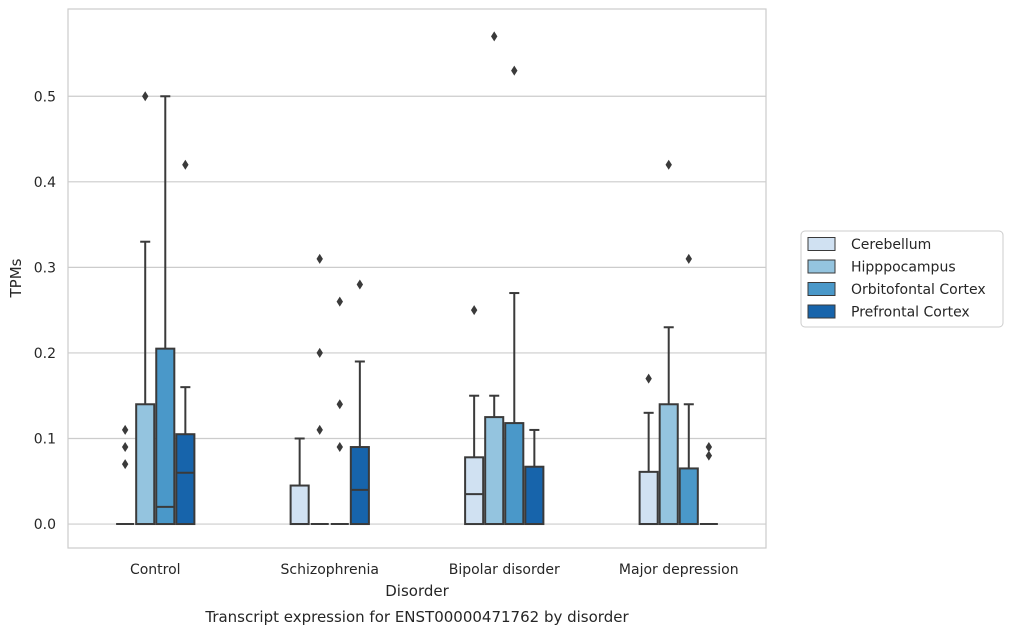 This screenshot has width=1014, height=634. I want to click on x-axis-label: Disorder, so click(417, 591).